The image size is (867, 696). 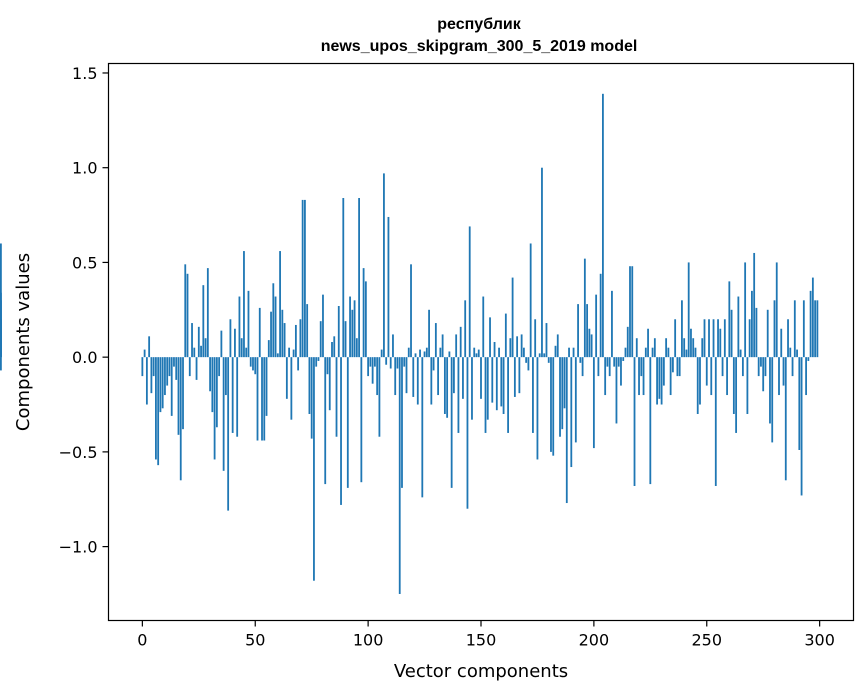 What do you see at coordinates (1, 300) in the screenshot?
I see `bar-undefined` at bounding box center [1, 300].